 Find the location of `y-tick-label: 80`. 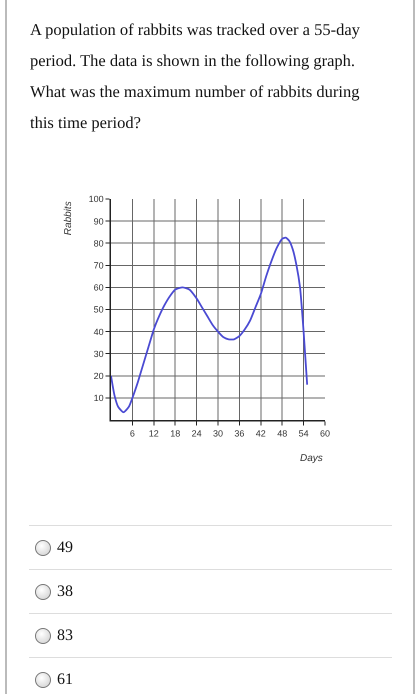

y-tick-label: 80 is located at coordinates (99, 243).